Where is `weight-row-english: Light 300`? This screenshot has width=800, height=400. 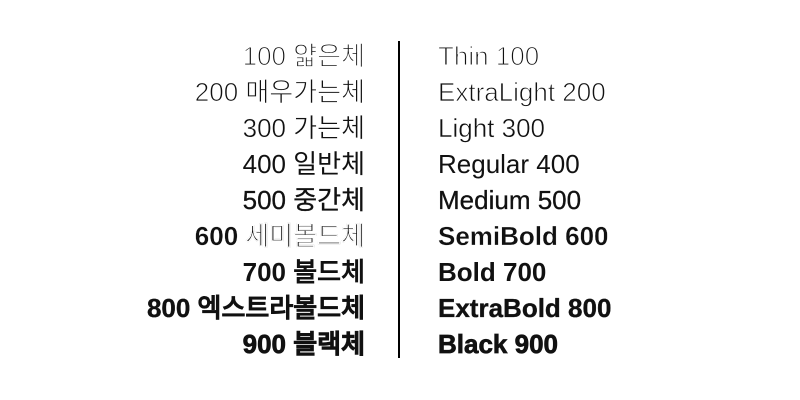
weight-row-english: Light 300 is located at coordinates (491, 128).